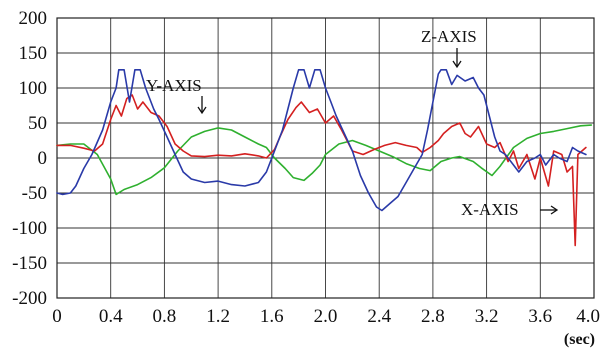 The width and height of the screenshot is (603, 353). What do you see at coordinates (487, 316) in the screenshot?
I see `x-tick-label: 3.2` at bounding box center [487, 316].